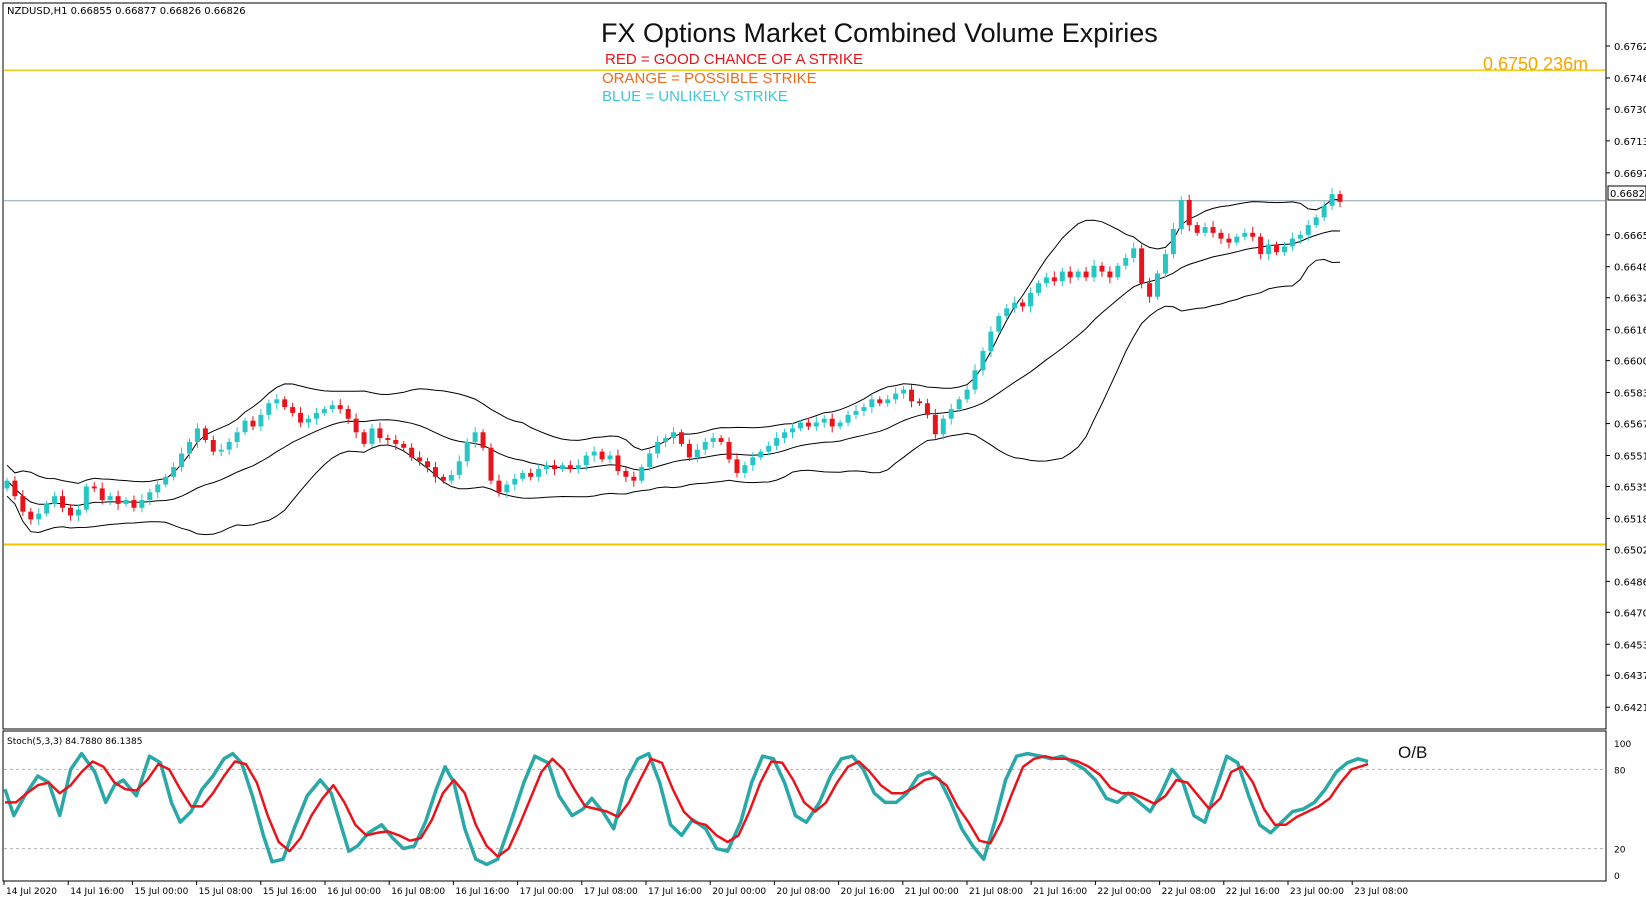 Image resolution: width=1646 pixels, height=900 pixels. What do you see at coordinates (1622, 811) in the screenshot?
I see `stoch-axis: 100 80 20 0` at bounding box center [1622, 811].